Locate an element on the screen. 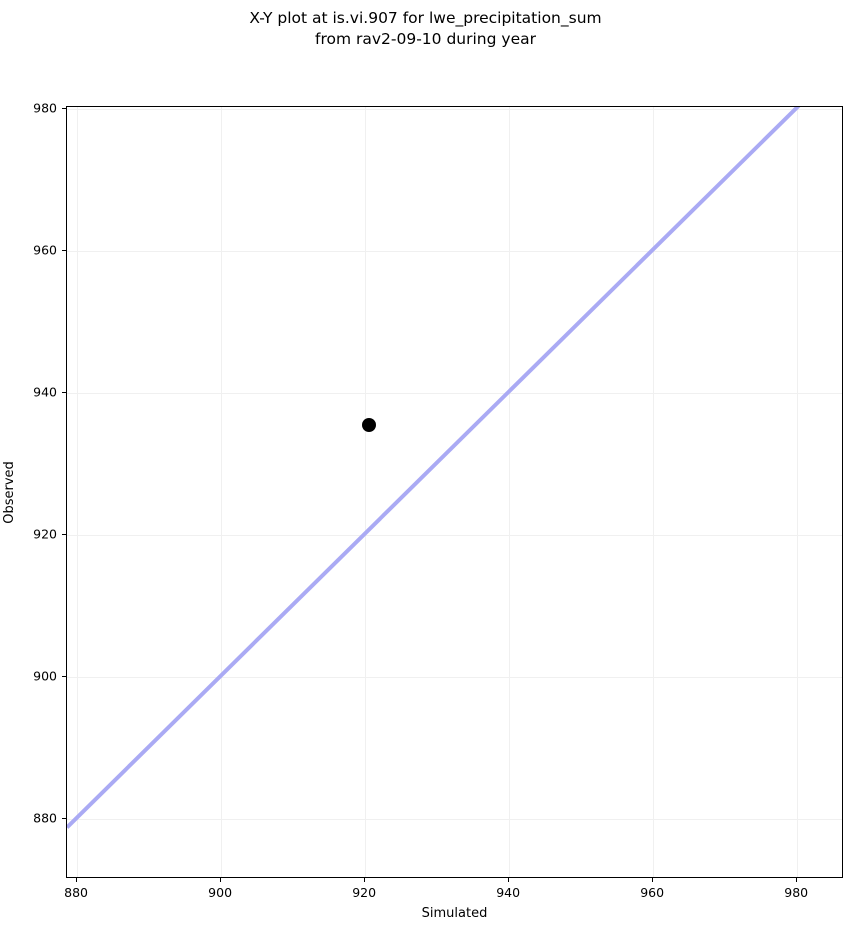 This screenshot has height=934, width=851. y-tick-label: 980 is located at coordinates (45, 108).